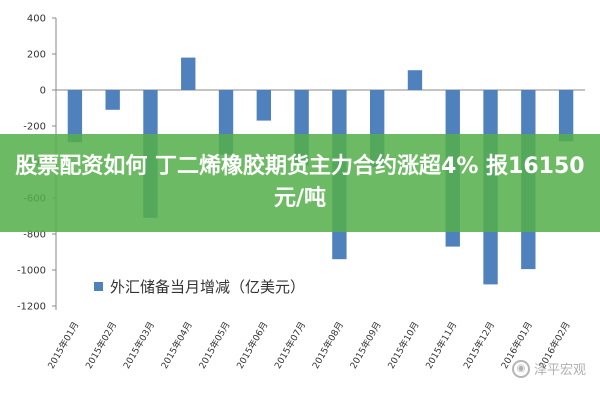 The image size is (600, 400). What do you see at coordinates (34, 127) in the screenshot?
I see `y-tick-label: -200` at bounding box center [34, 127].